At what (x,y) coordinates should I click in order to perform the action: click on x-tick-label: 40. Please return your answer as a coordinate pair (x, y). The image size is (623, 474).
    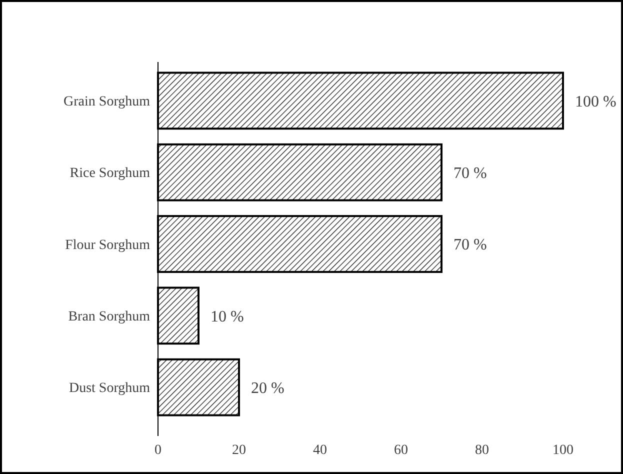
    Looking at the image, I should click on (320, 450).